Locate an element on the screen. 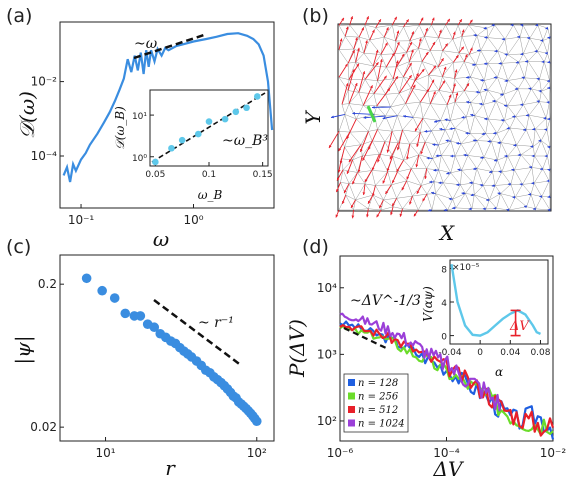 The width and height of the screenshot is (576, 487). x-tick-label: 10⁻² is located at coordinates (553, 453).